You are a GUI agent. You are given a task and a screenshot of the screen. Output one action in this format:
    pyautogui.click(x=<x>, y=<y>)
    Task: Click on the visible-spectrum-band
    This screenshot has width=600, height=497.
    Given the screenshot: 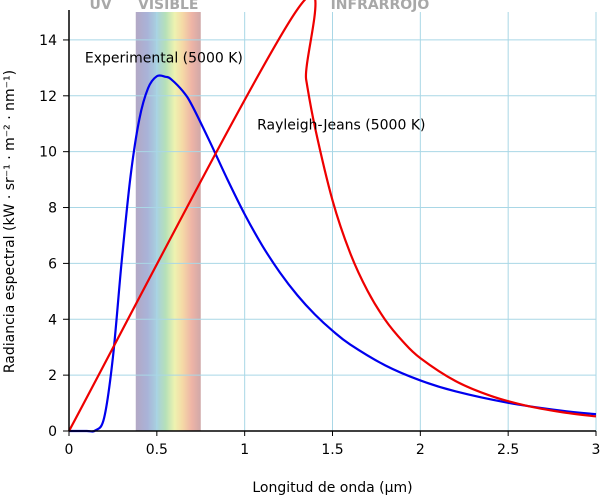 What is the action you would take?
    pyautogui.click(x=168, y=221)
    